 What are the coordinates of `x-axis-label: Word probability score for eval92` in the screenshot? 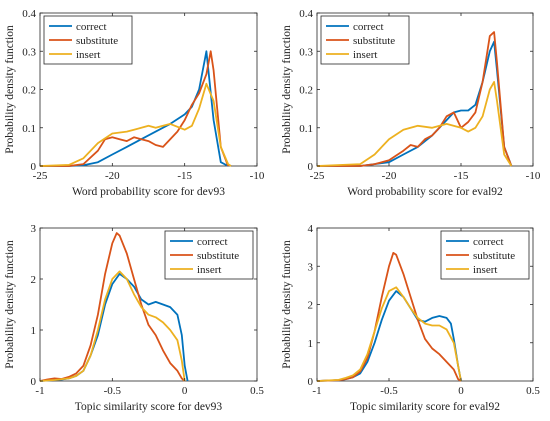 It's located at (425, 192).